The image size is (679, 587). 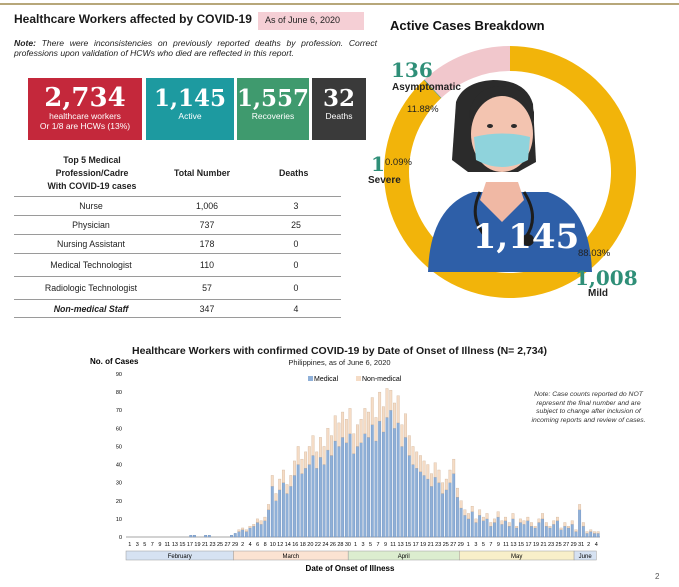 I want to click on center-active-value: 1,145, so click(x=526, y=237).